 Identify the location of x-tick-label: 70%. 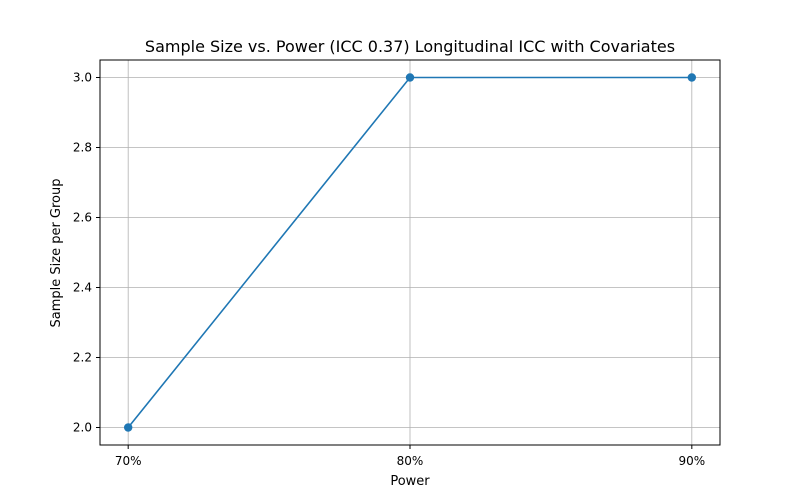
(128, 461).